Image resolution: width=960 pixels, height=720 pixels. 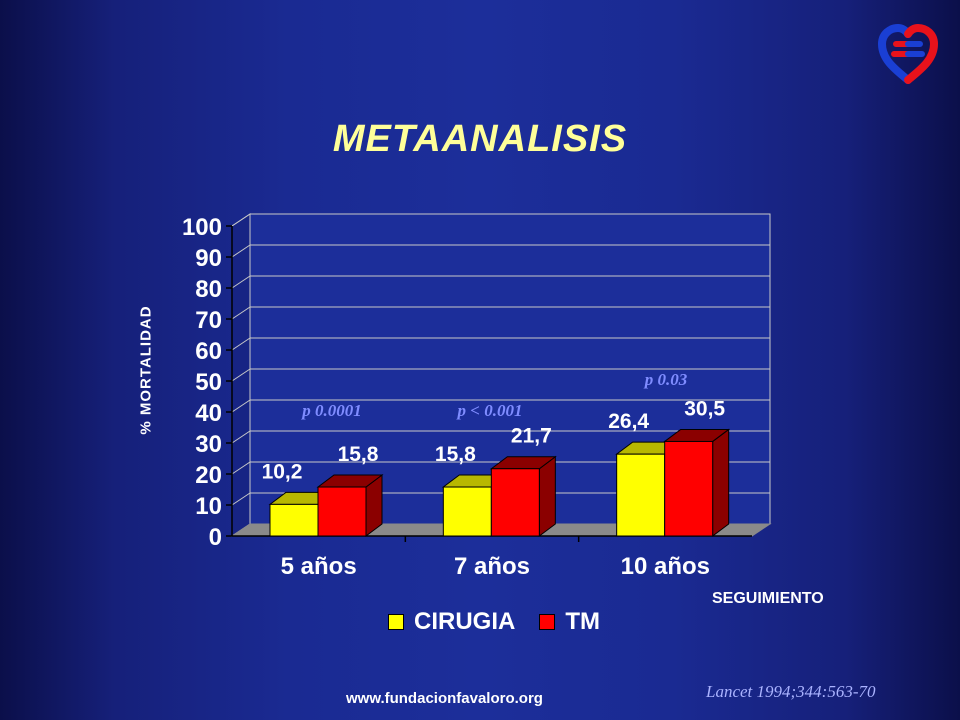 What do you see at coordinates (444, 698) in the screenshot?
I see `footer-url: www.fundacionfavaloro.org` at bounding box center [444, 698].